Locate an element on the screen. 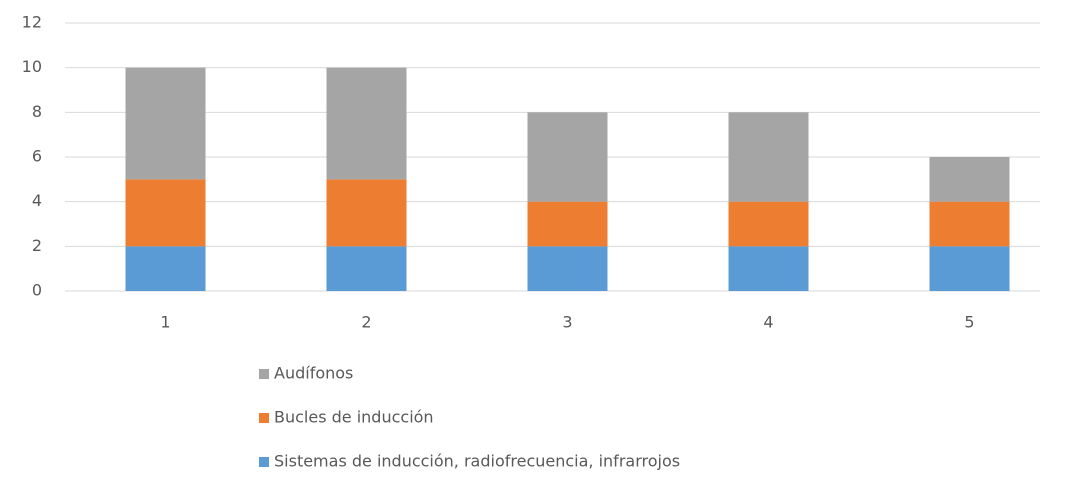 Image resolution: width=1067 pixels, height=482 pixels. x-tick-label: 3 is located at coordinates (567, 322).